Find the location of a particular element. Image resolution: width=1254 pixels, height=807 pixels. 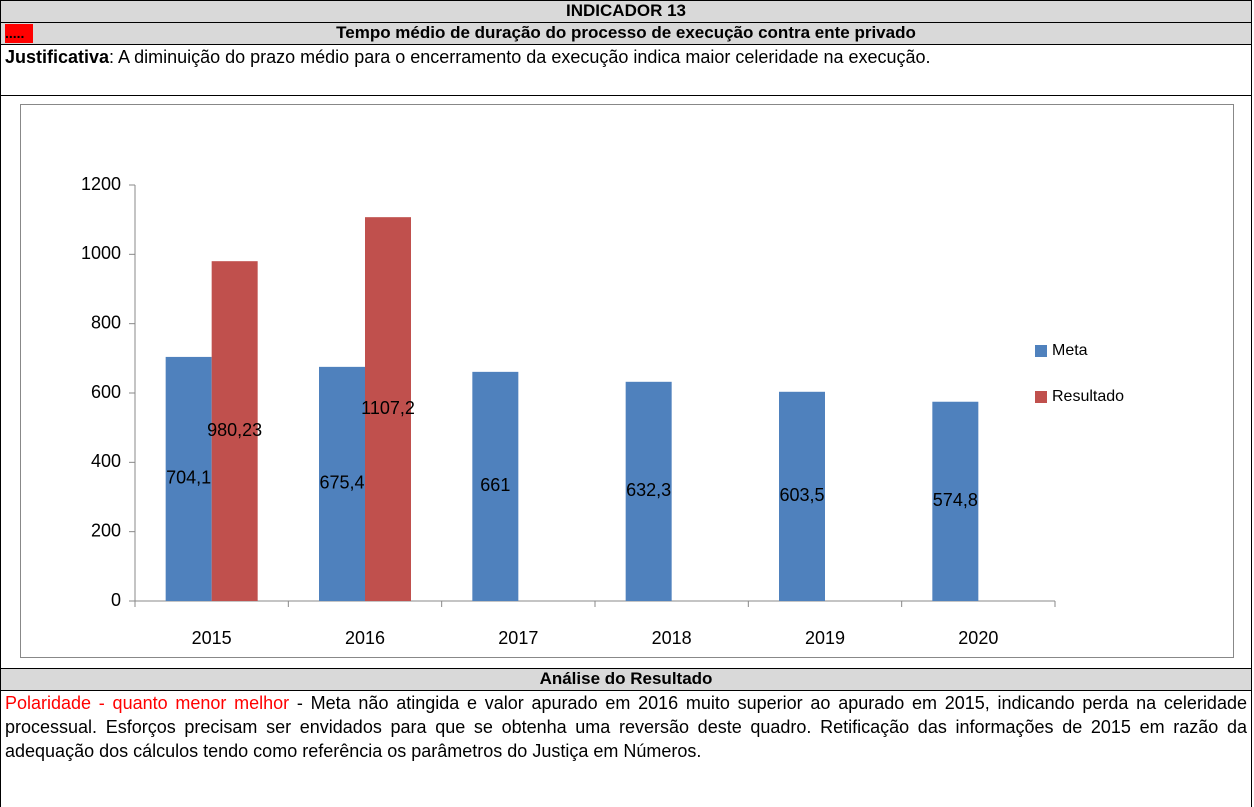

analysis-title-row: Análise do Resultado is located at coordinates (626, 679).